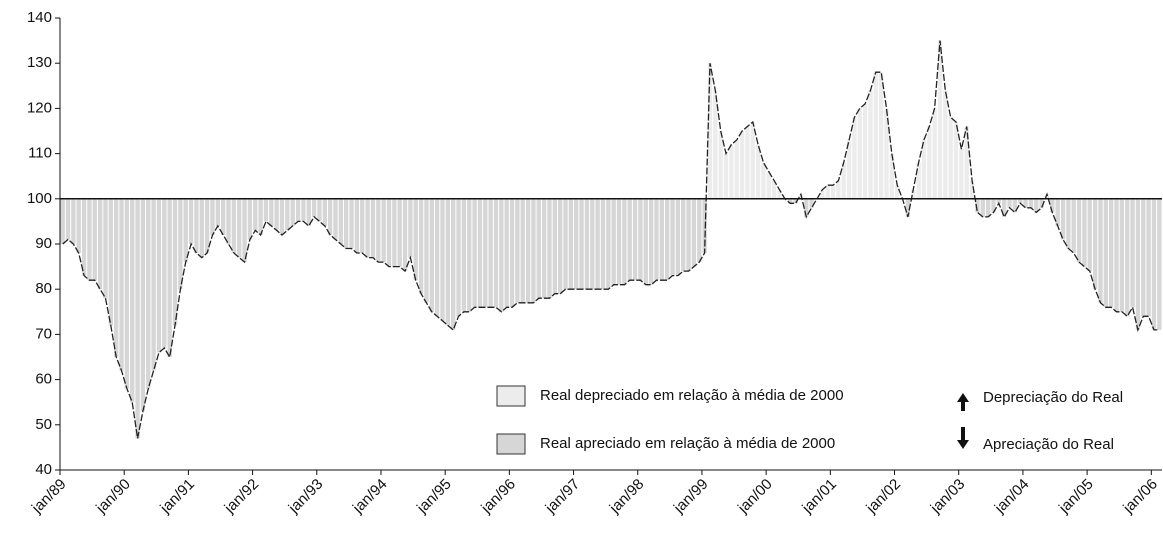 This screenshot has width=1163, height=538. What do you see at coordinates (434, 497) in the screenshot?
I see `x-tick-label: jan/95` at bounding box center [434, 497].